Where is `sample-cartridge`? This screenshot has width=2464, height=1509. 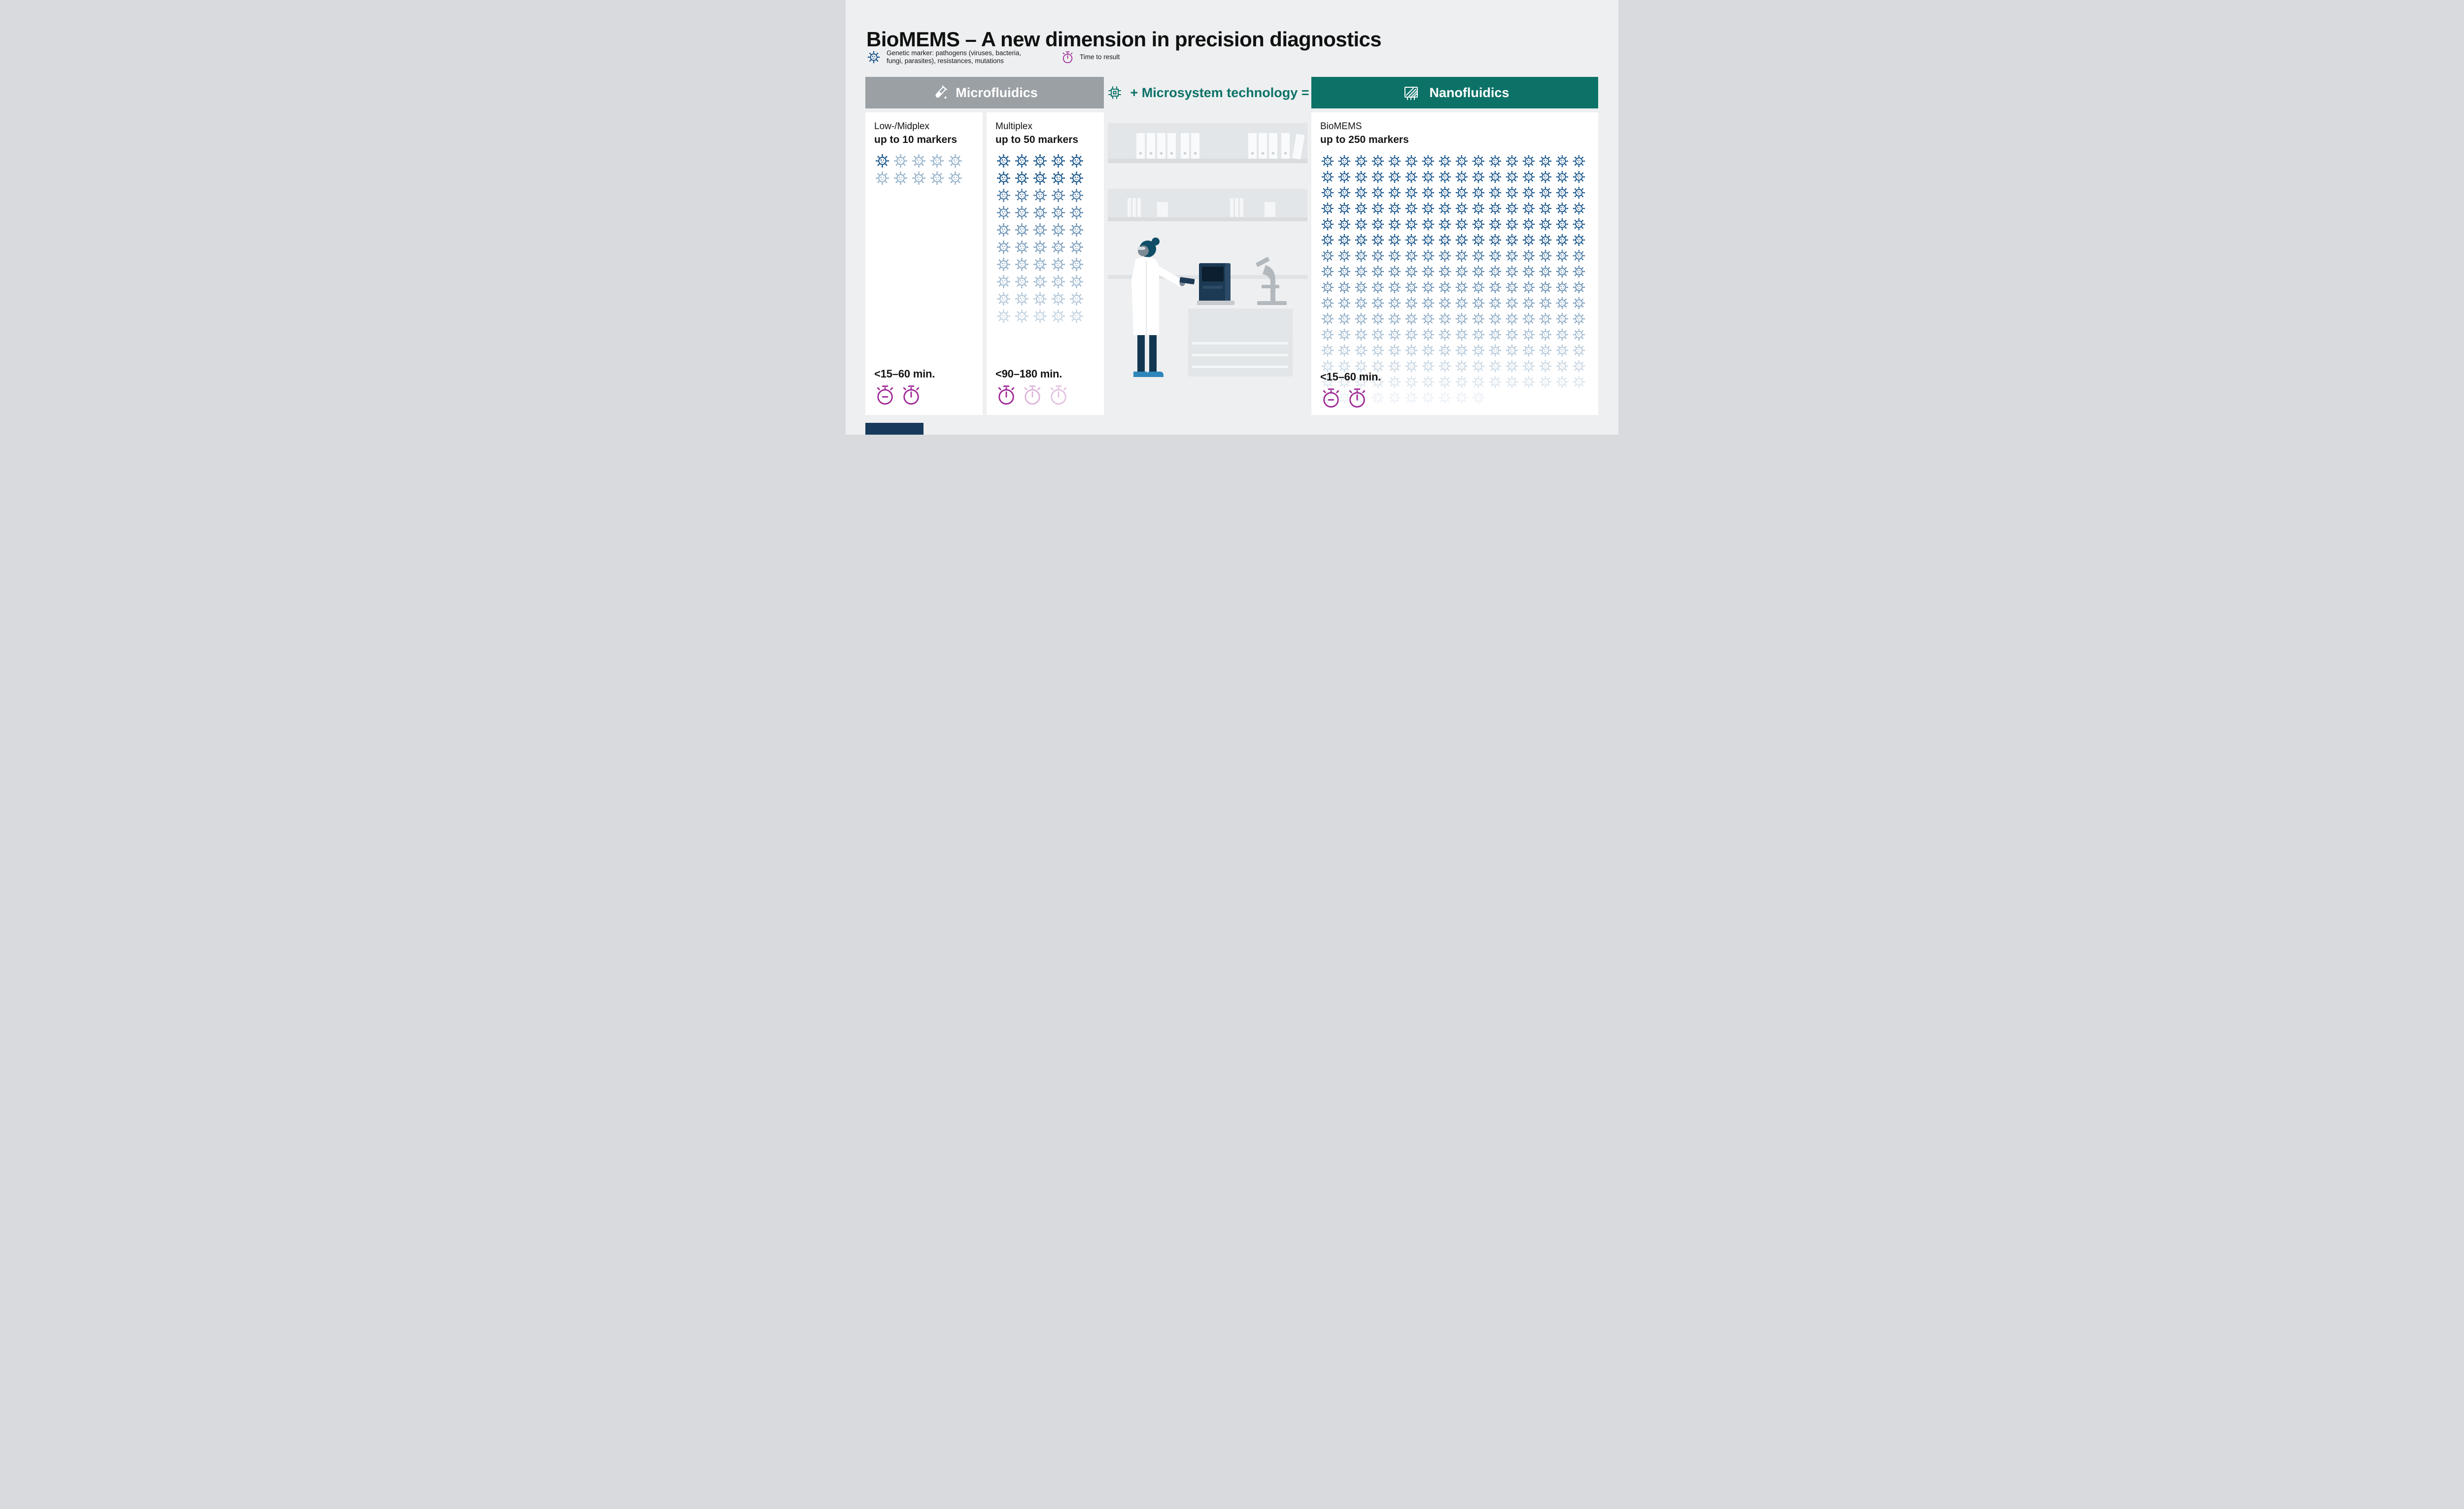
sample-cartridge is located at coordinates (1187, 280).